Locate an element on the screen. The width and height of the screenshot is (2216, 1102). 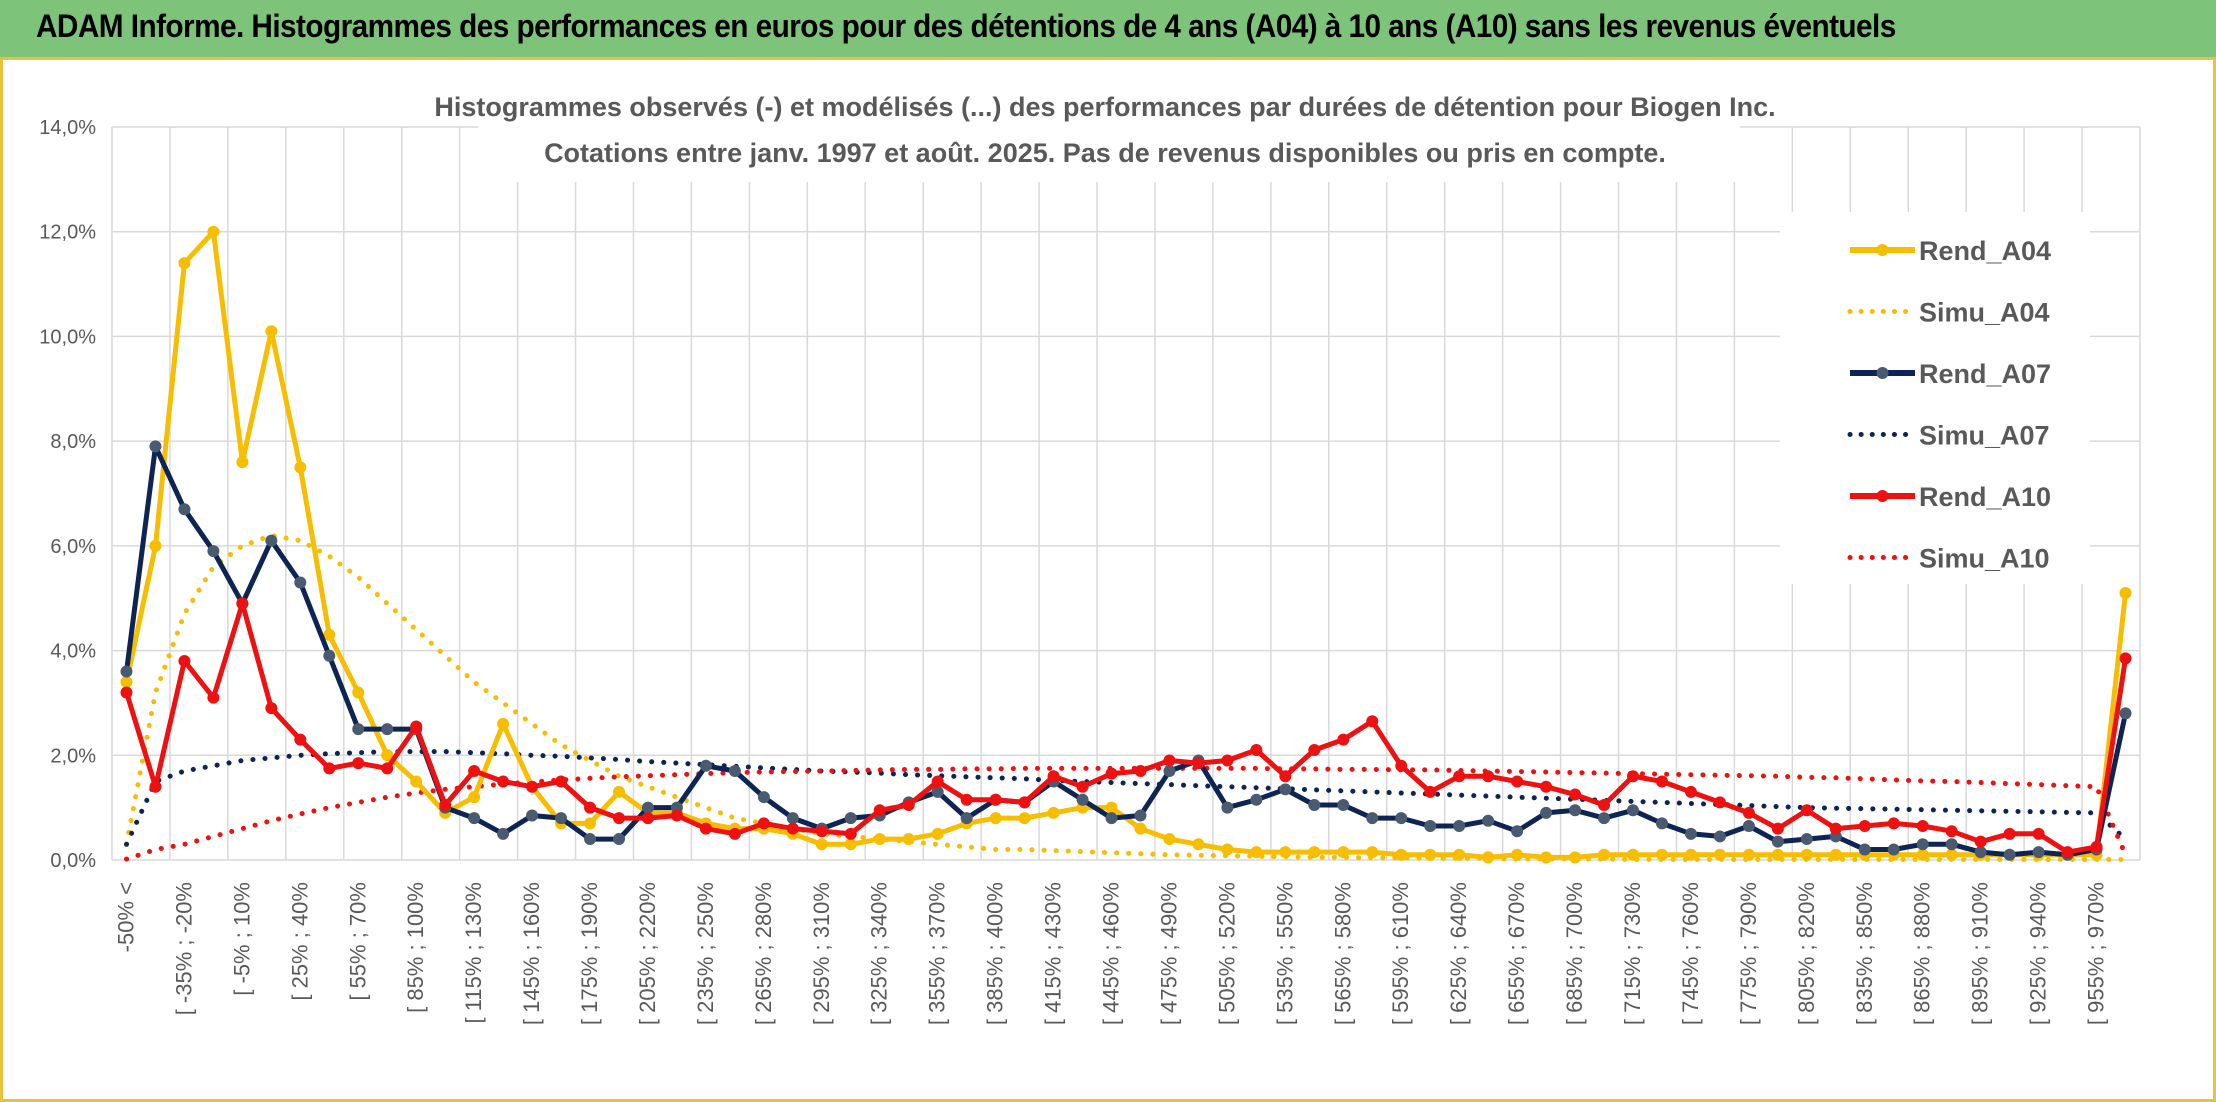
x-tick-label: [ 925% ; 940% is located at coordinates (2038, 953).